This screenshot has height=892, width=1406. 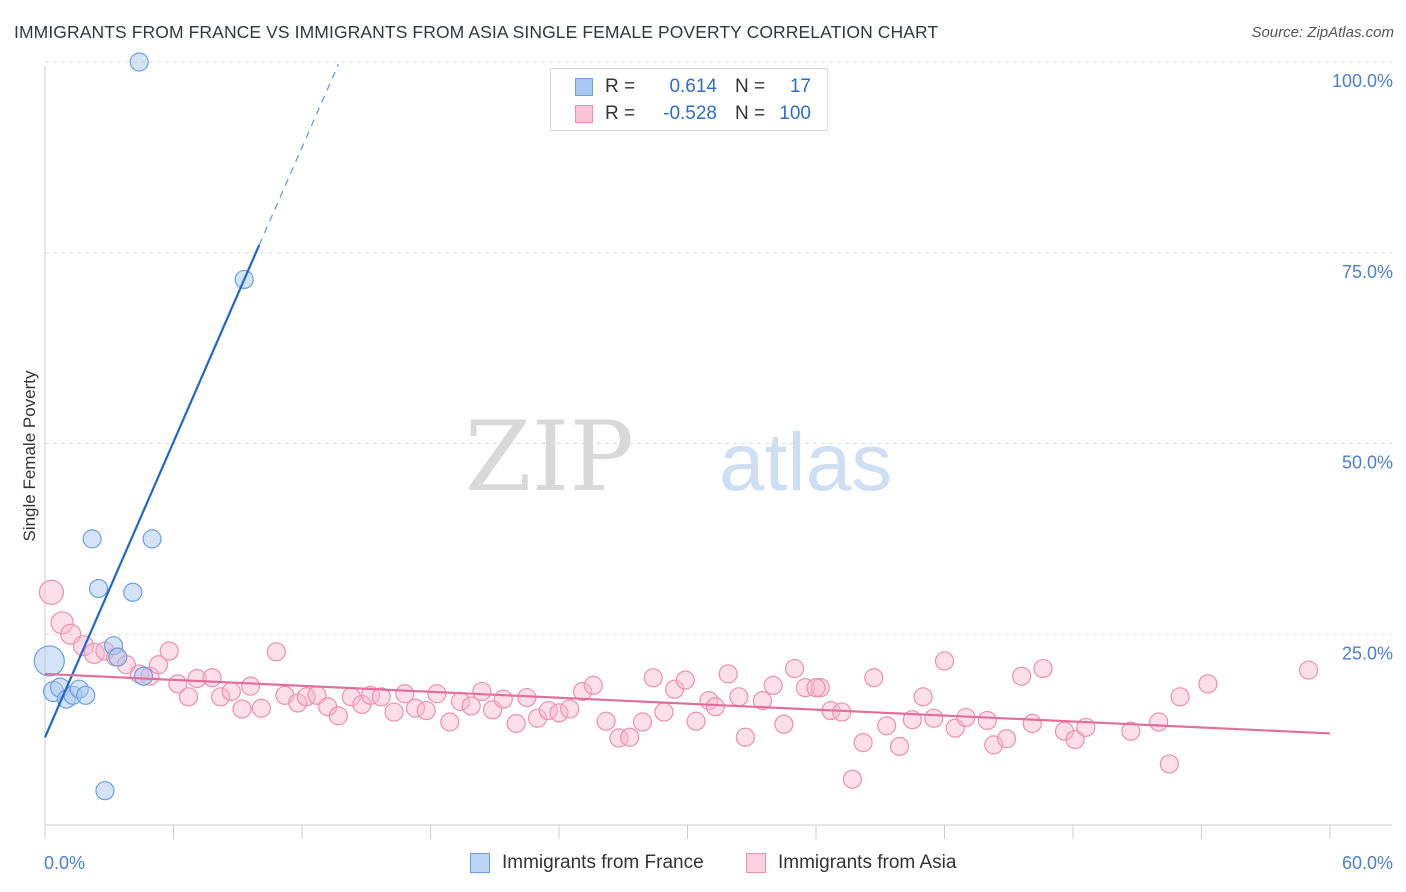 I want to click on y-tick-label: 75.0%, so click(x=1367, y=272).